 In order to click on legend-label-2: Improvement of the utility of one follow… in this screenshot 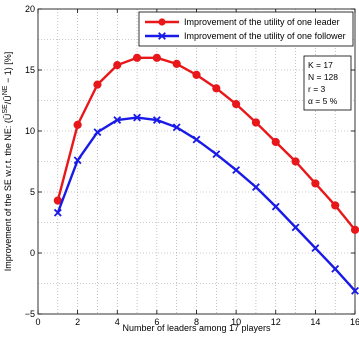, I will do `click(265, 36)`.